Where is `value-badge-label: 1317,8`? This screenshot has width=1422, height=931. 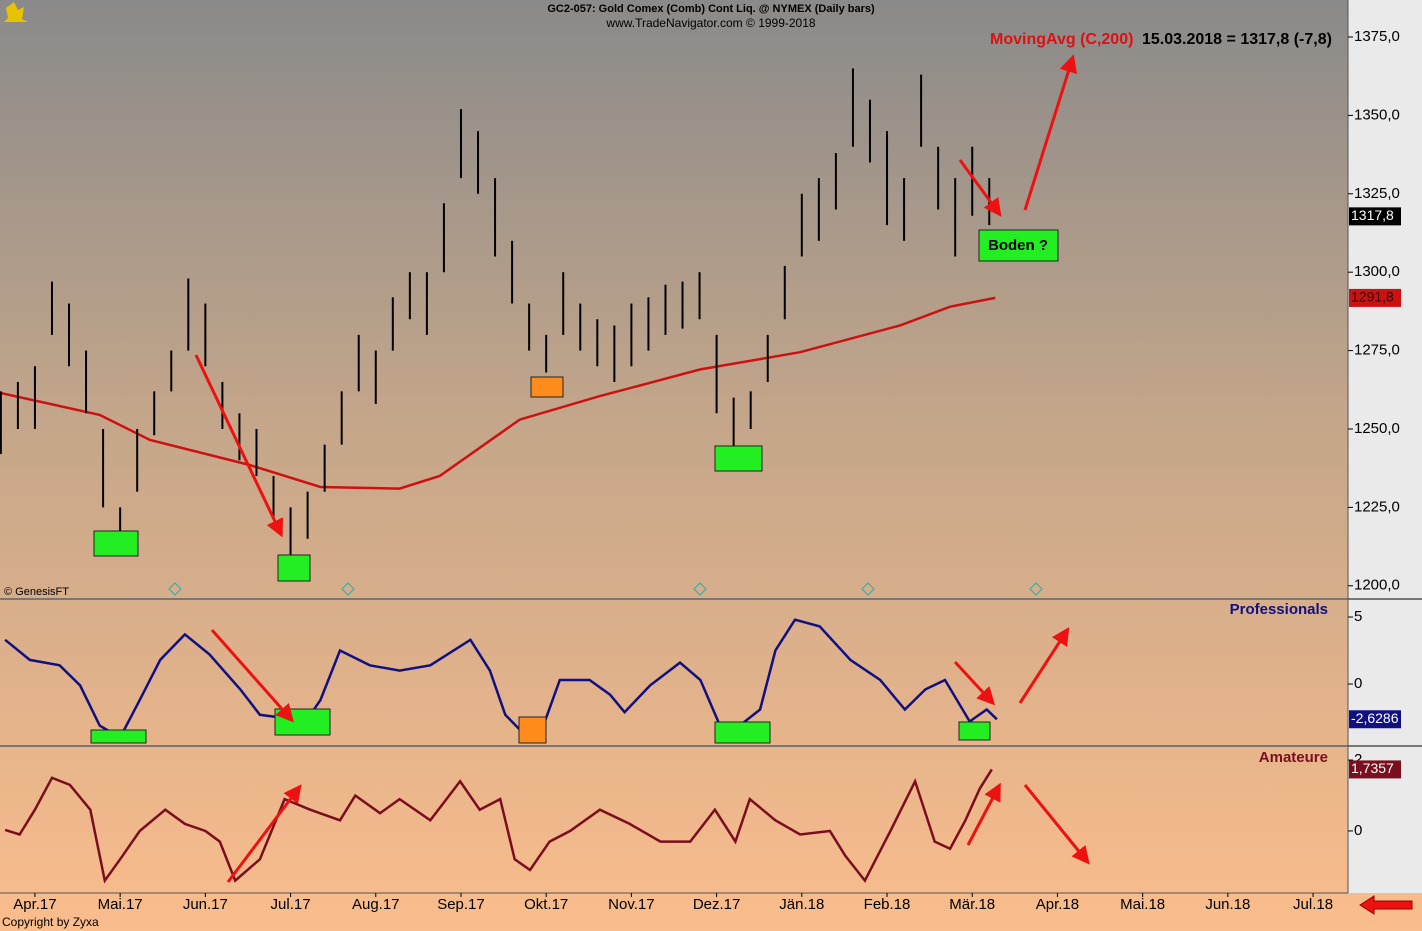 value-badge-label: 1317,8 is located at coordinates (1372, 215).